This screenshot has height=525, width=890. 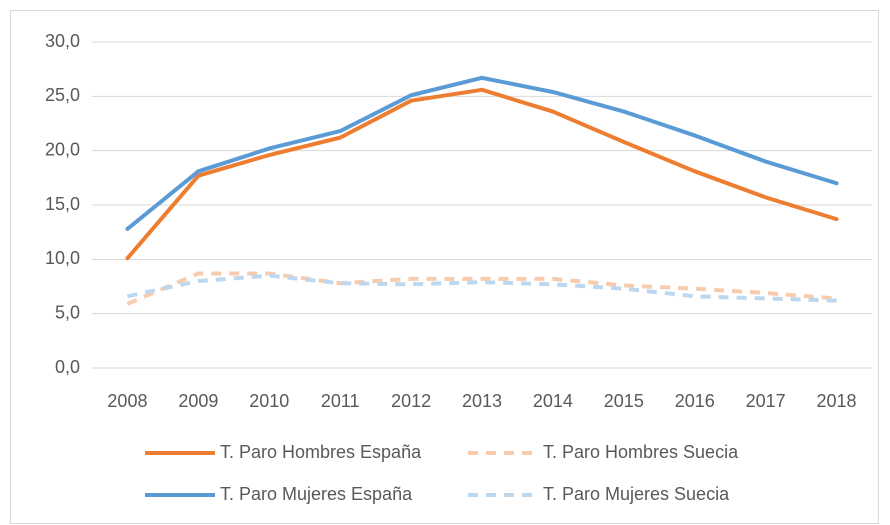 What do you see at coordinates (316, 494) in the screenshot?
I see `legend-label: T. Paro Mujeres España` at bounding box center [316, 494].